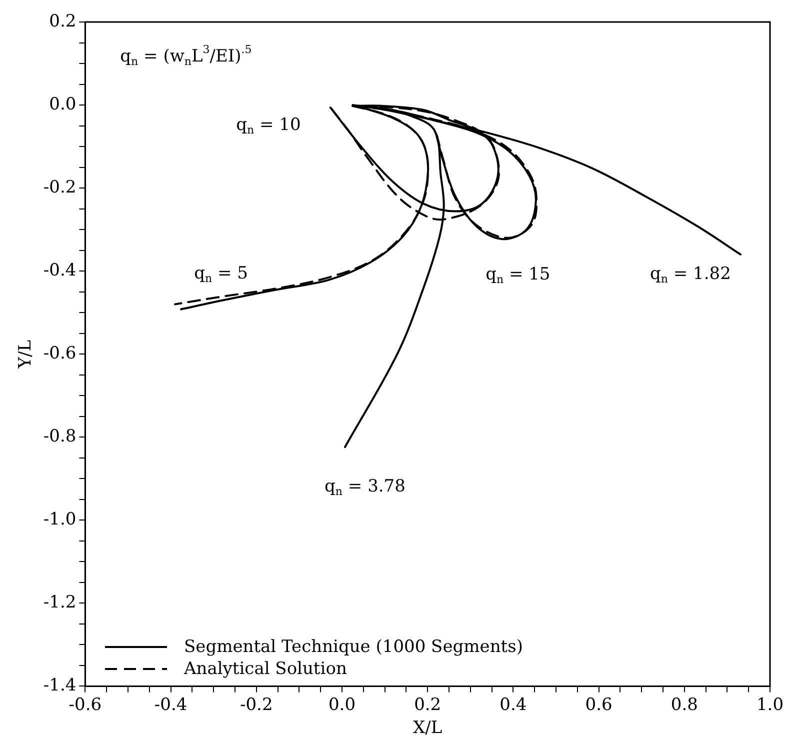 The image size is (797, 755). What do you see at coordinates (428, 704) in the screenshot?
I see `x-tick-label: 0.2` at bounding box center [428, 704].